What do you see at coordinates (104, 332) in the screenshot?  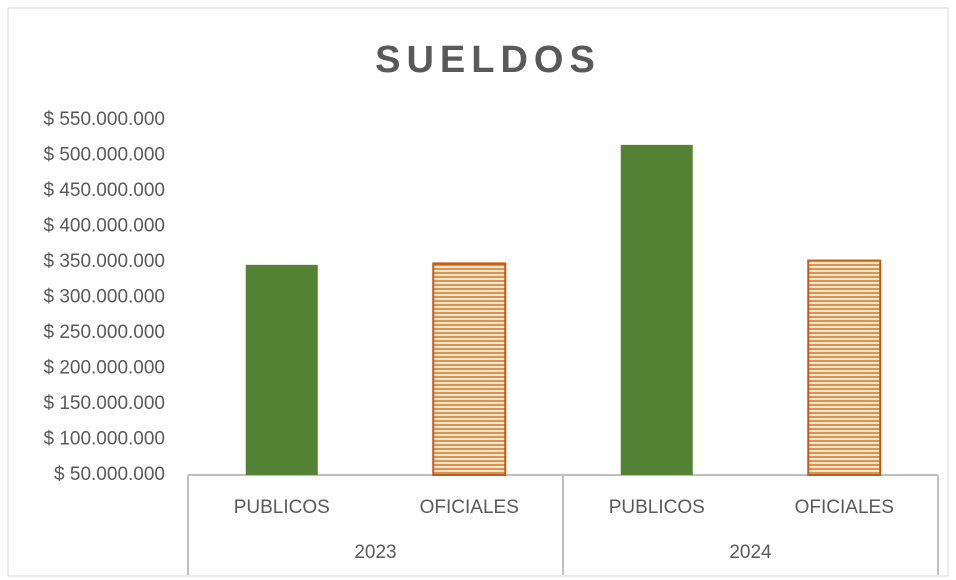 I see `y-tick-label: $ 250.000.000` at bounding box center [104, 332].